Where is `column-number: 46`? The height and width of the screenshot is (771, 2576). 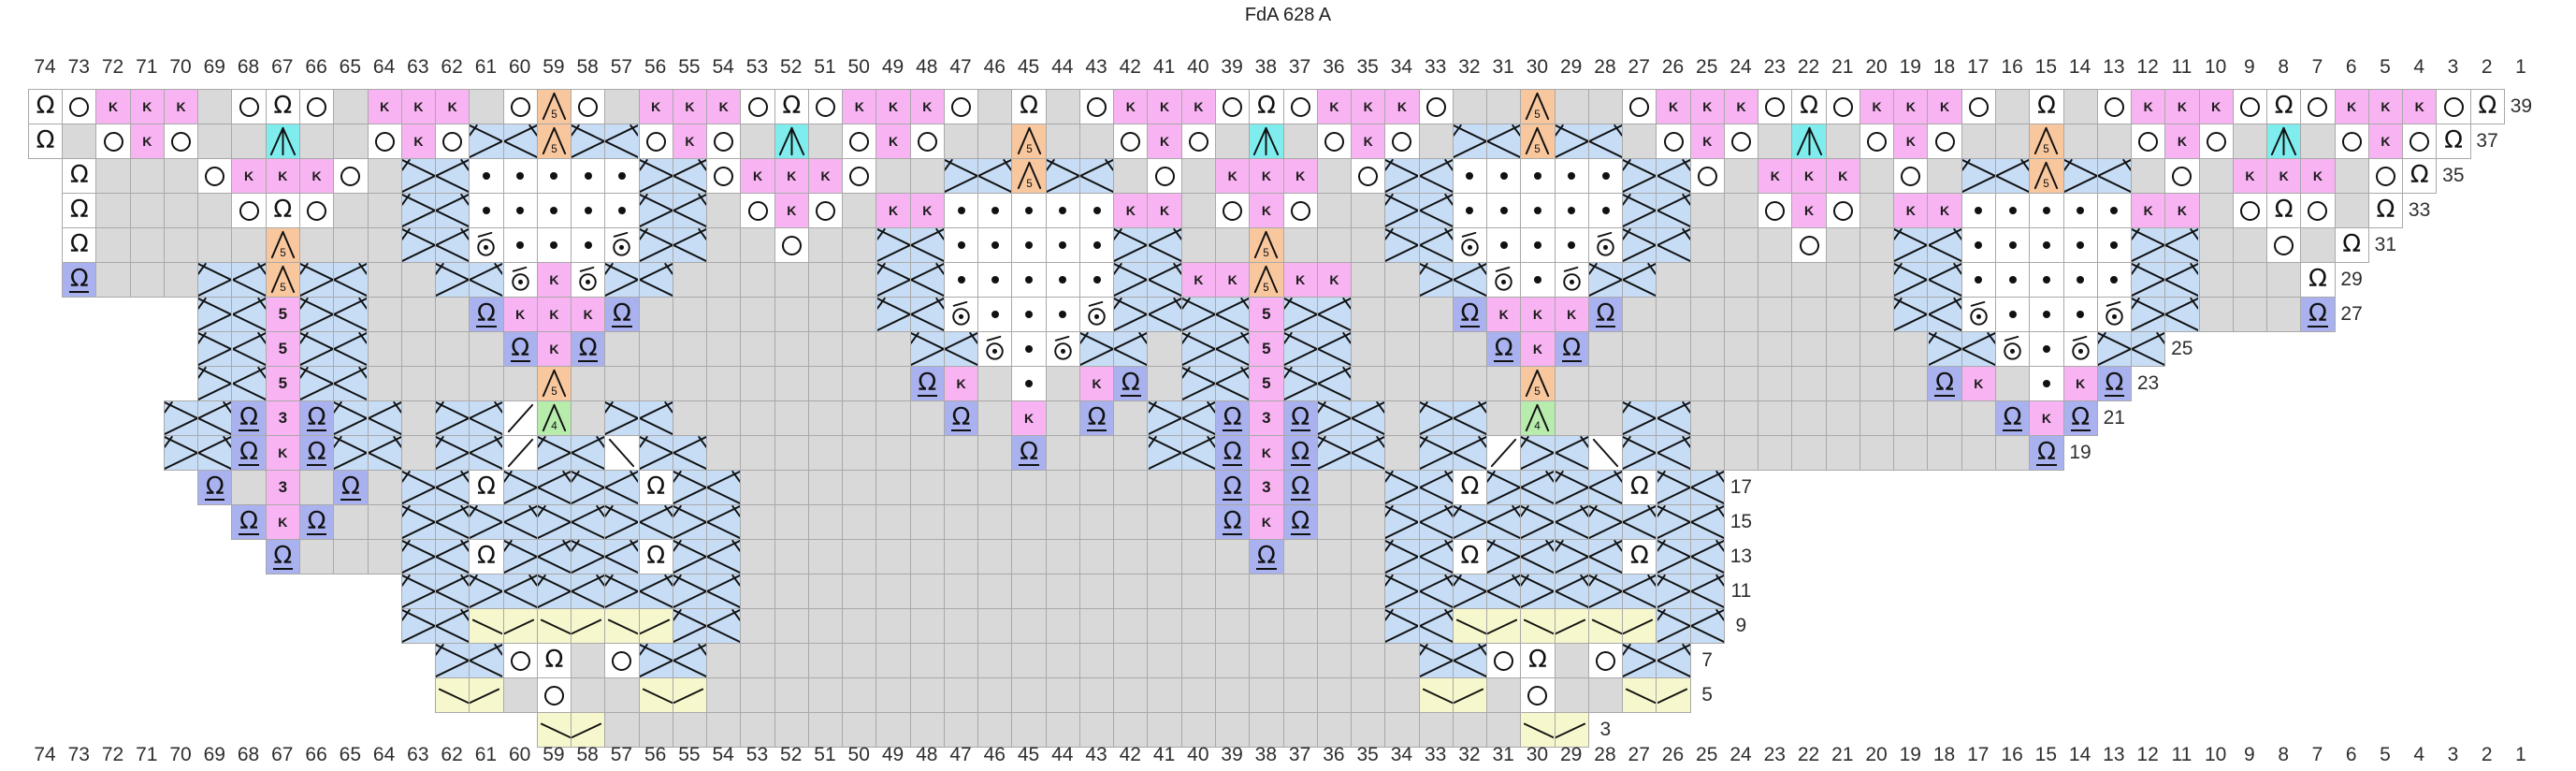
column-number: 46 is located at coordinates (994, 754).